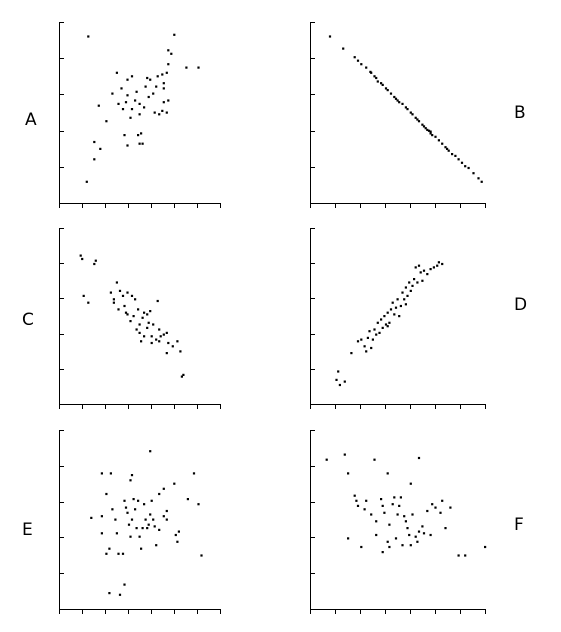 The width and height of the screenshot is (561, 632). Describe the element at coordinates (520, 113) in the screenshot. I see `panel-label-b: B` at that location.